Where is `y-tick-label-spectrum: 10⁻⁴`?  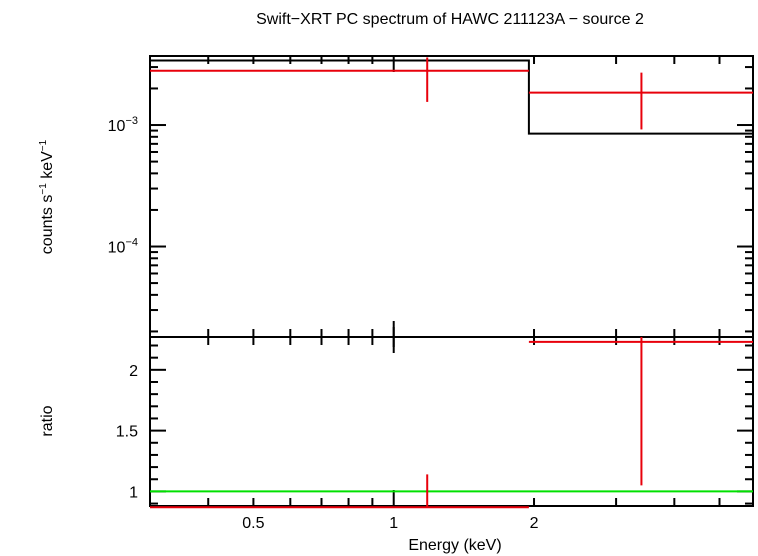 y-tick-label-spectrum: 10⁻⁴ is located at coordinates (123, 247).